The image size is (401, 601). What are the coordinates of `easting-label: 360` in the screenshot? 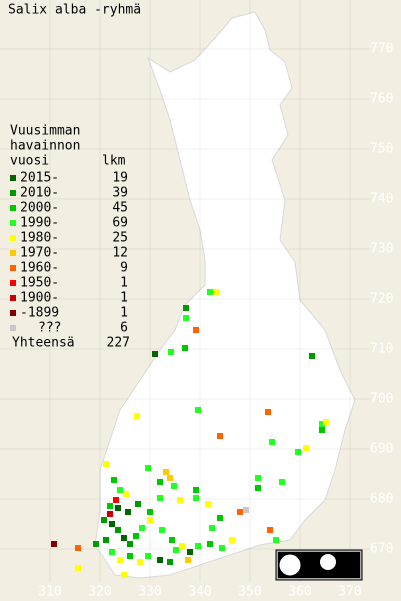 It's located at (299, 592).